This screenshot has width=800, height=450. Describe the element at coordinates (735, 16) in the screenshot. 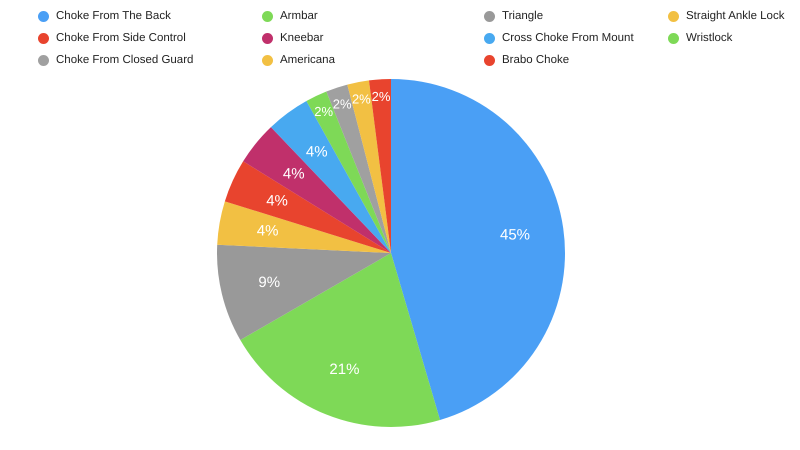

I see `legend-label: Straight Ankle Lock` at that location.